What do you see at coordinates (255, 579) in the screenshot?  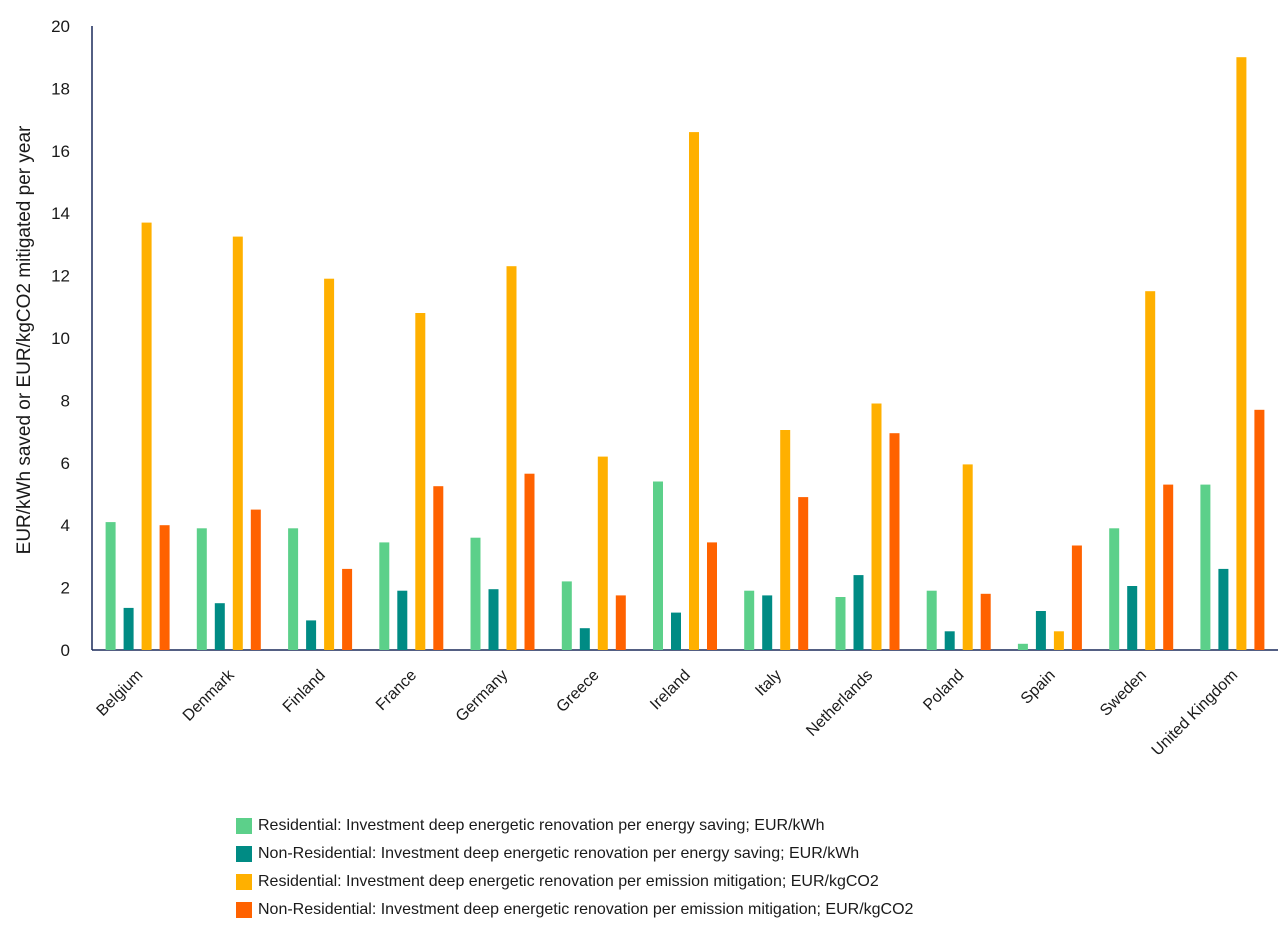 I see `bar-series4-denmark` at bounding box center [255, 579].